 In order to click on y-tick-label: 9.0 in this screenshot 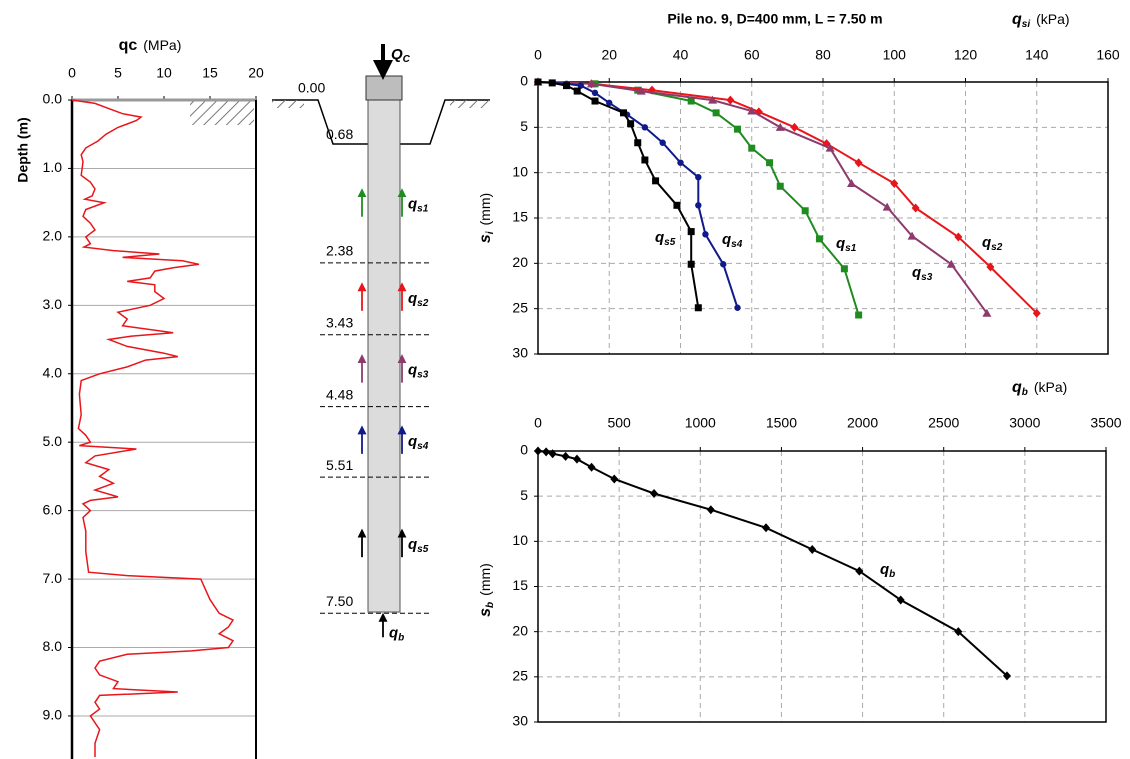, I will do `click(53, 715)`.